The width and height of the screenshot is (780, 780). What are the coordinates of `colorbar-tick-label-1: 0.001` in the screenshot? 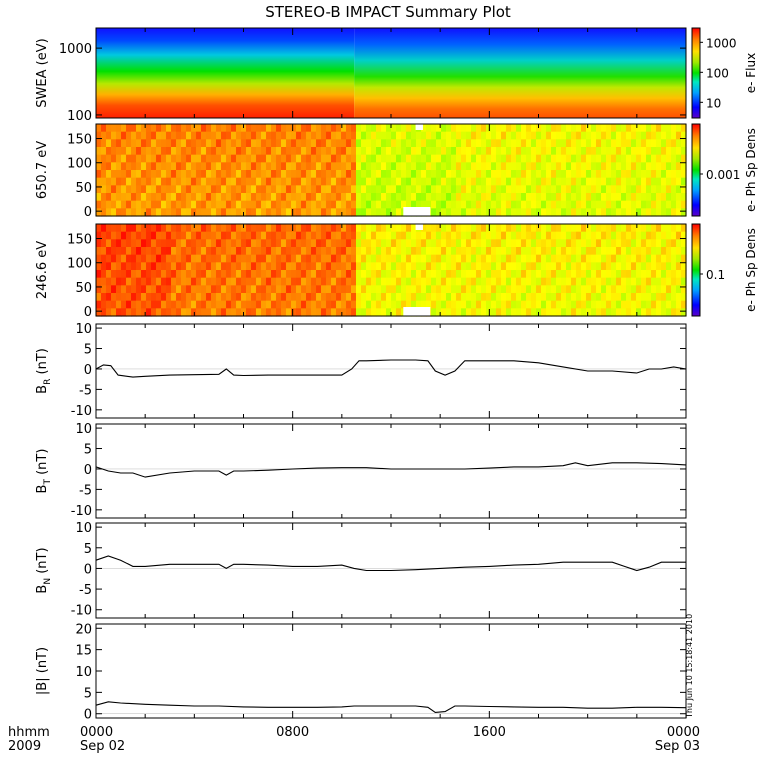 It's located at (723, 175).